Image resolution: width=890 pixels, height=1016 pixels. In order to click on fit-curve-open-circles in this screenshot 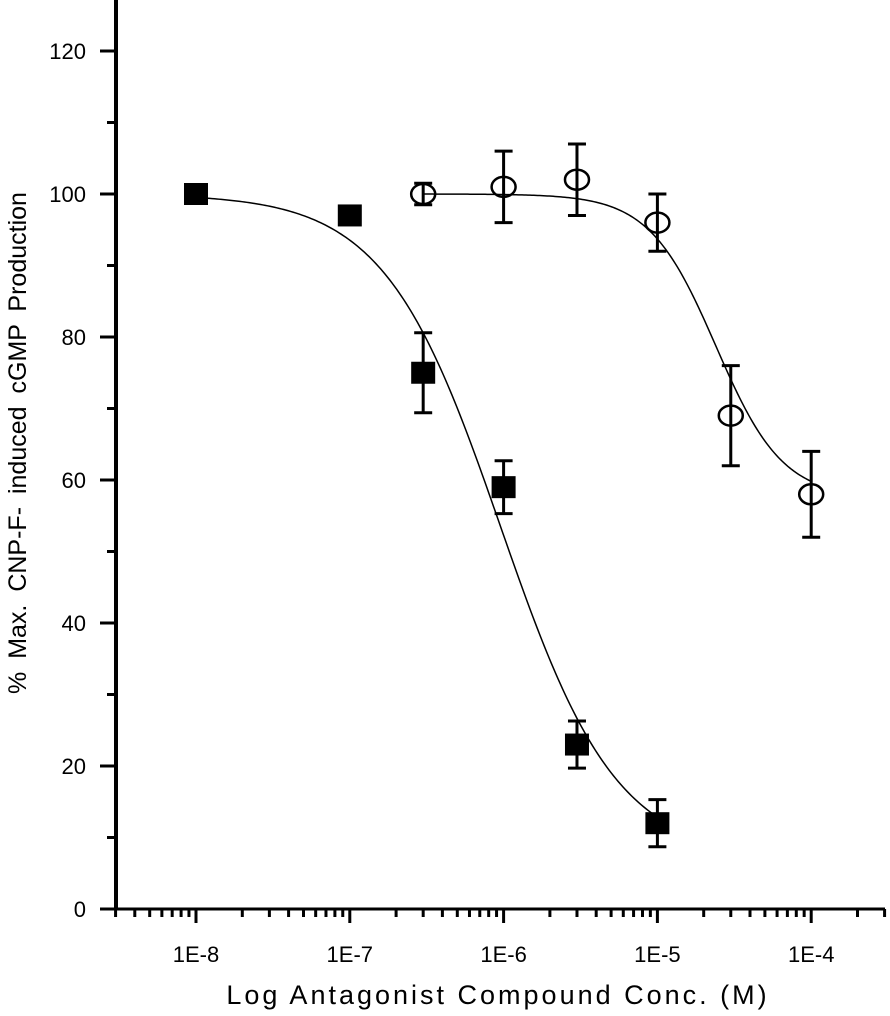, I will do `click(617, 338)`.